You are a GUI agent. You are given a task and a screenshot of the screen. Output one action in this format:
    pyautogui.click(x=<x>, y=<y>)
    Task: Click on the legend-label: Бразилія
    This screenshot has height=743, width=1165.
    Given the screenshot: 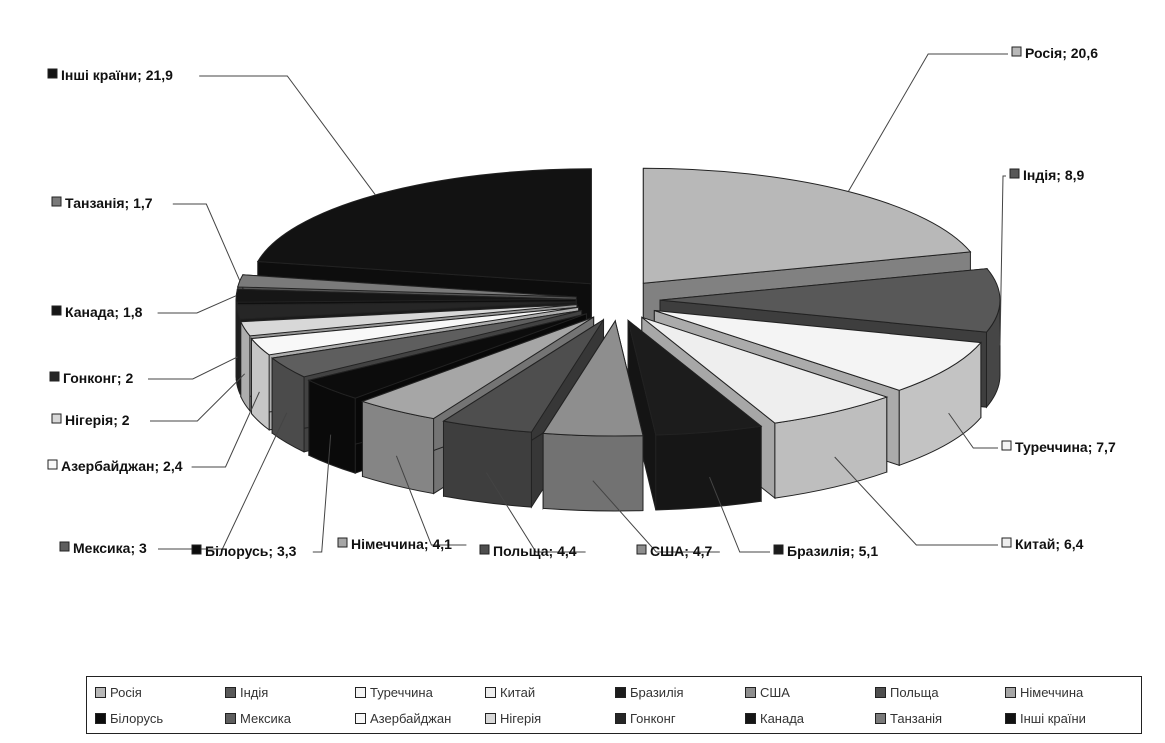 What is the action you would take?
    pyautogui.click(x=657, y=692)
    